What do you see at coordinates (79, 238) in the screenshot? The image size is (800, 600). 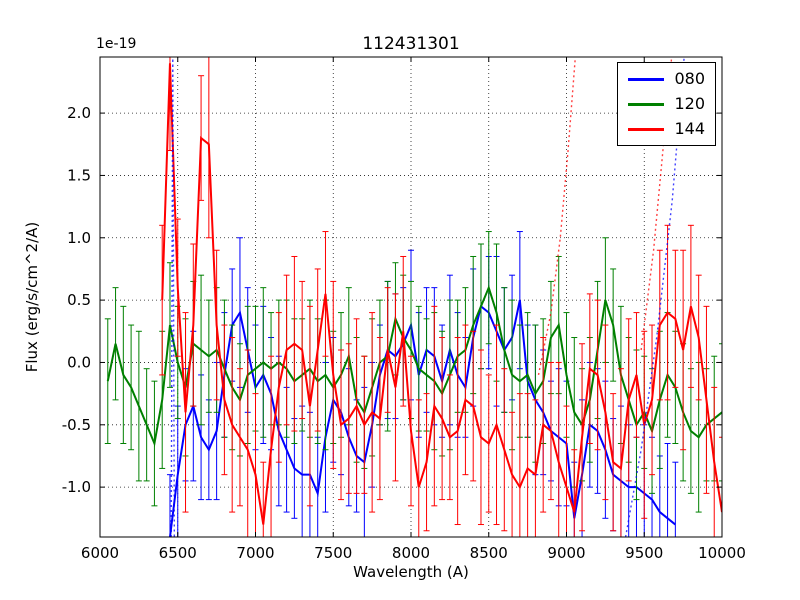 I see `y-tick-label: 1.0` at bounding box center [79, 238].